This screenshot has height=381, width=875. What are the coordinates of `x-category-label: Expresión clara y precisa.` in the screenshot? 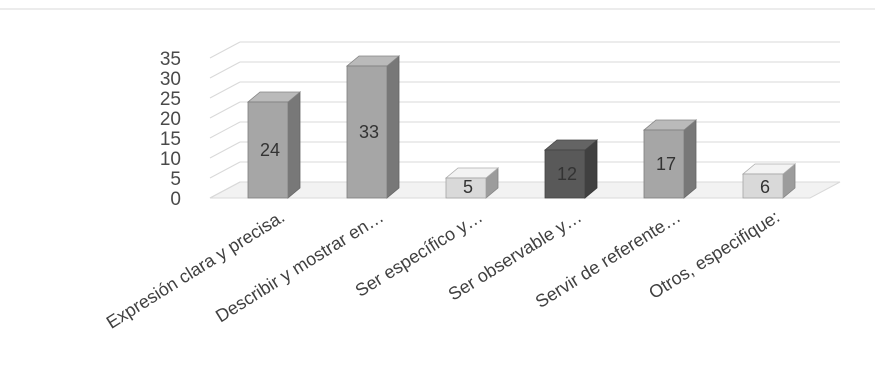 It's located at (195, 269).